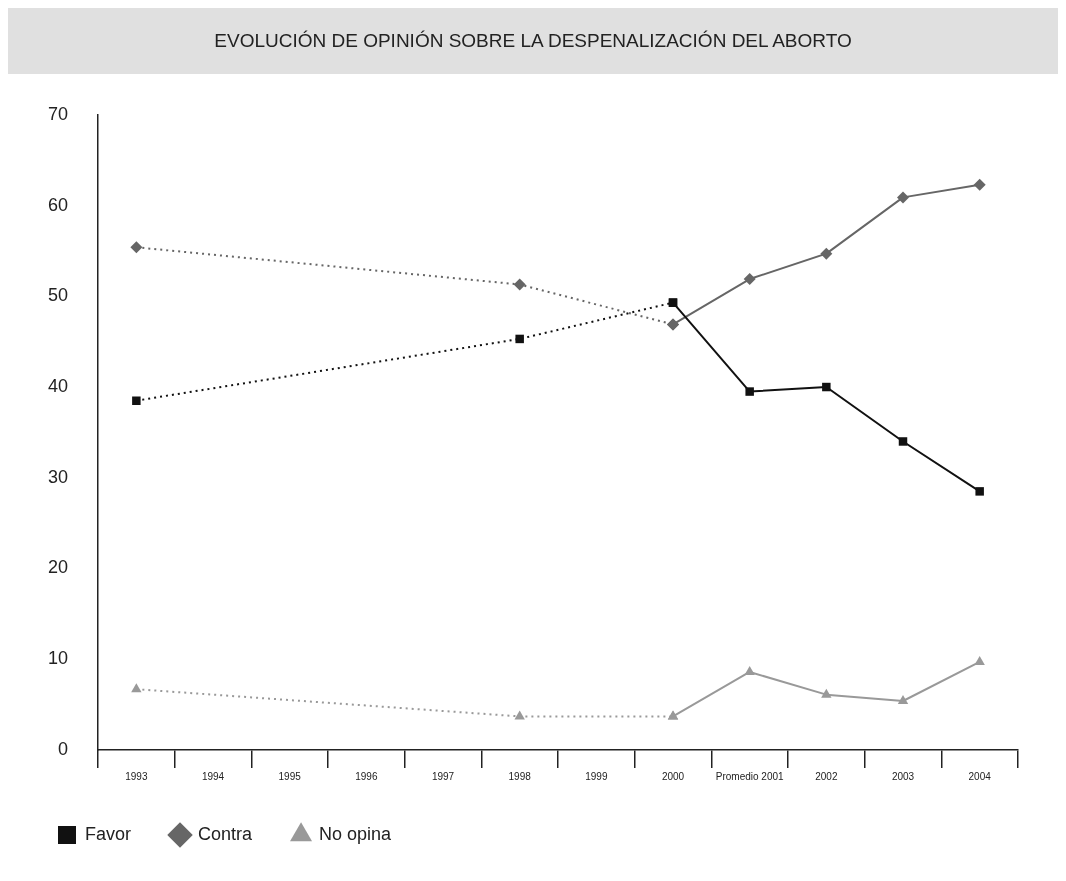 The width and height of the screenshot is (1066, 881). What do you see at coordinates (980, 776) in the screenshot?
I see `x-tick-label: 2004` at bounding box center [980, 776].